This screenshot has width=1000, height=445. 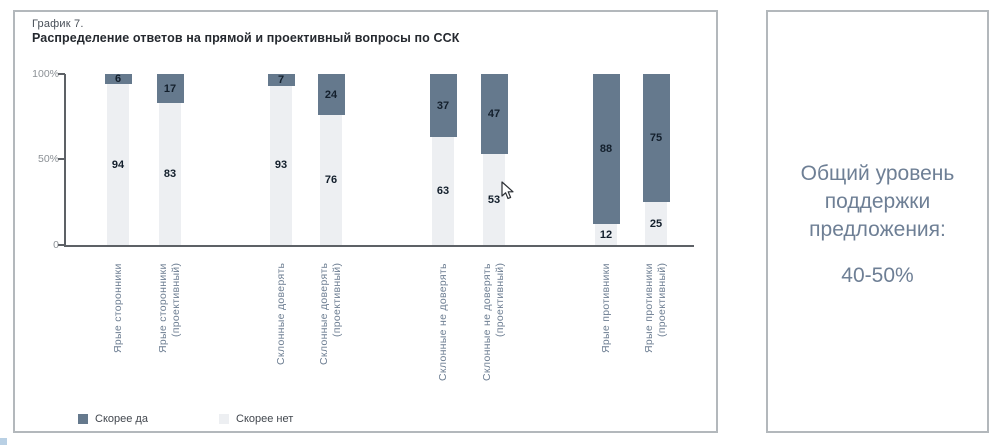 I want to click on bar-value-yes: 75, so click(x=656, y=138).